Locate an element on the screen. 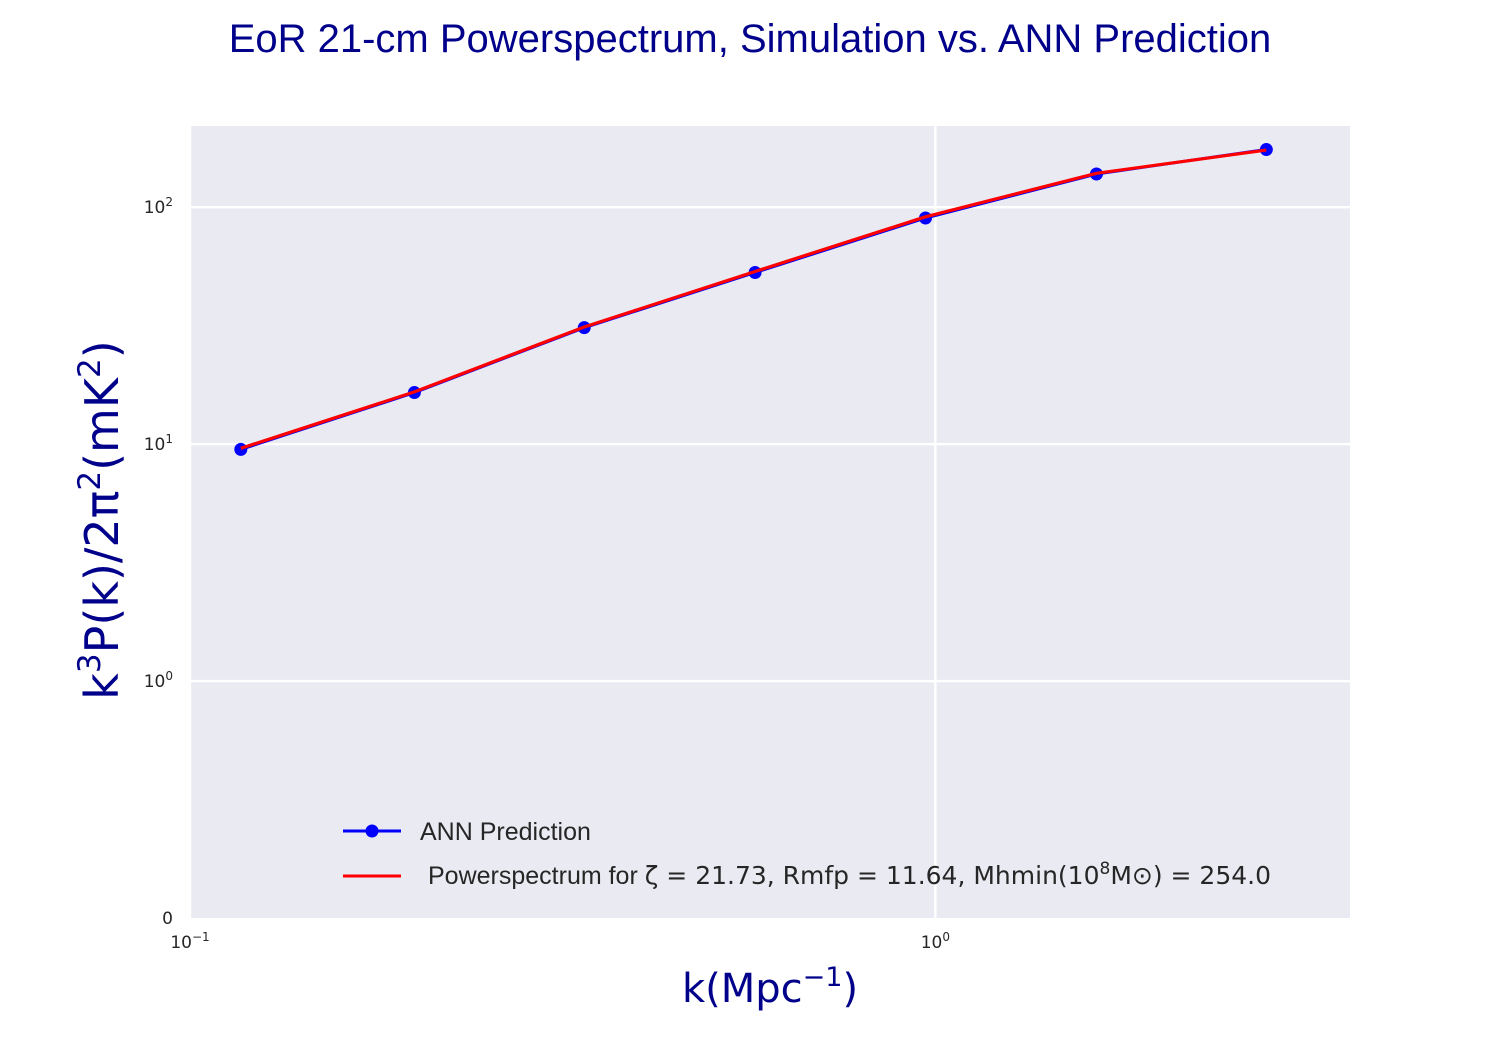 This screenshot has height=1050, width=1500. legend-ann-label: ANN Prediction is located at coordinates (505, 832).